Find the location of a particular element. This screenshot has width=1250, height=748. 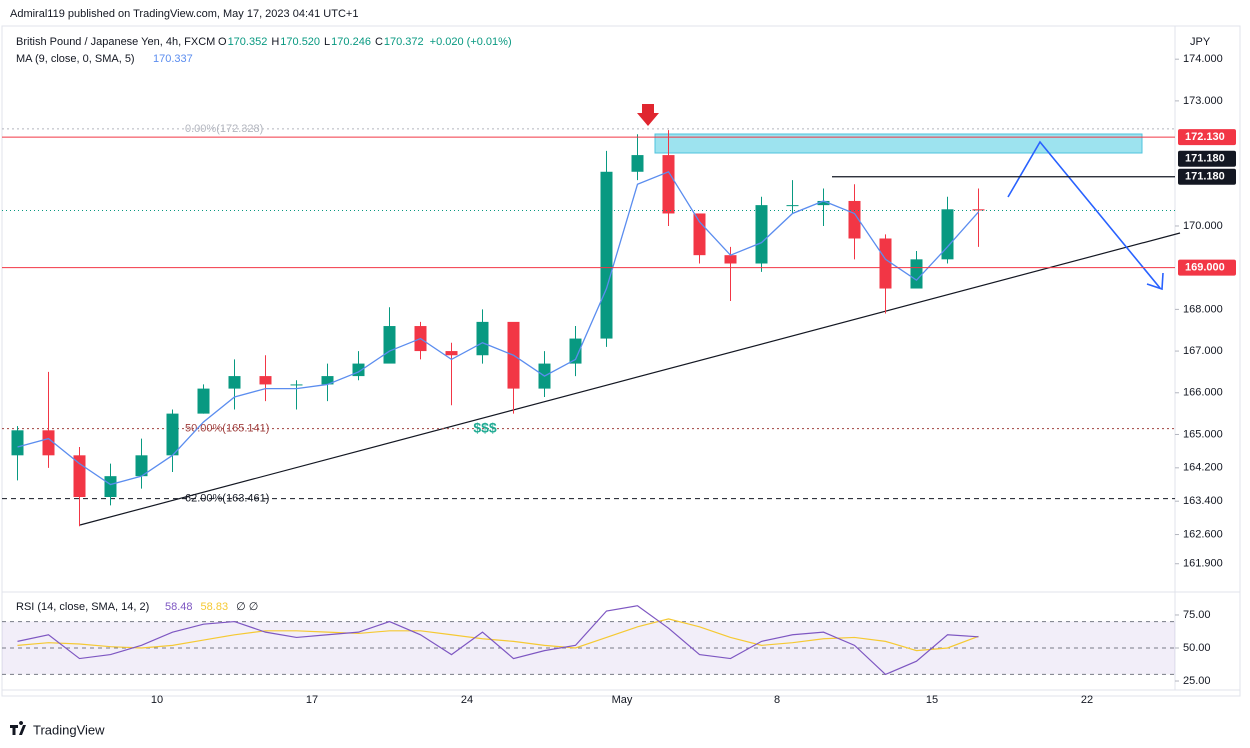

currency: JPY is located at coordinates (1200, 42).